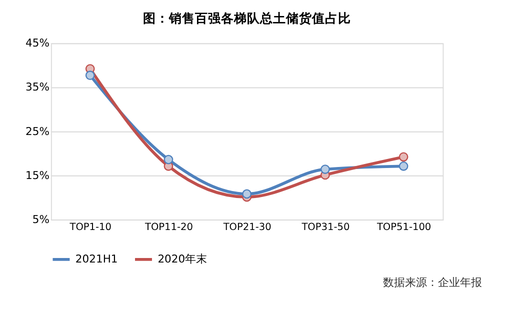 The width and height of the screenshot is (526, 331). Describe the element at coordinates (41, 219) in the screenshot. I see `y-tick-label: 5%` at that location.